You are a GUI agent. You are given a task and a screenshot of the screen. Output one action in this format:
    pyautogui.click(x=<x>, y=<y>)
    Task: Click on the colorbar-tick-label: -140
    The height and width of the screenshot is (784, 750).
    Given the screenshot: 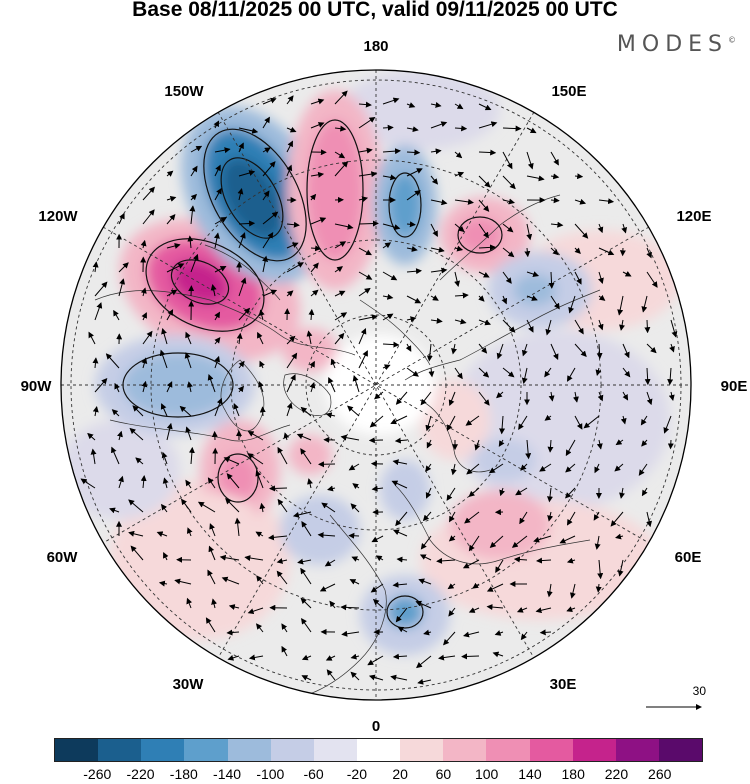 What is the action you would take?
    pyautogui.click(x=227, y=774)
    